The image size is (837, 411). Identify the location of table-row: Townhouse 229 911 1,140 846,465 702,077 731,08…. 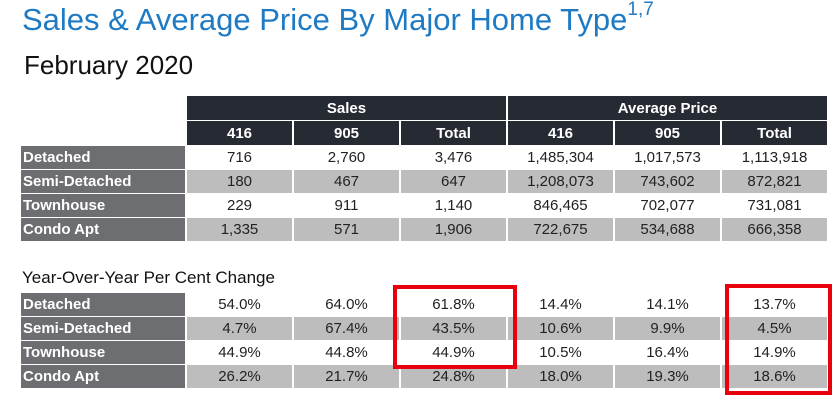
(424, 205).